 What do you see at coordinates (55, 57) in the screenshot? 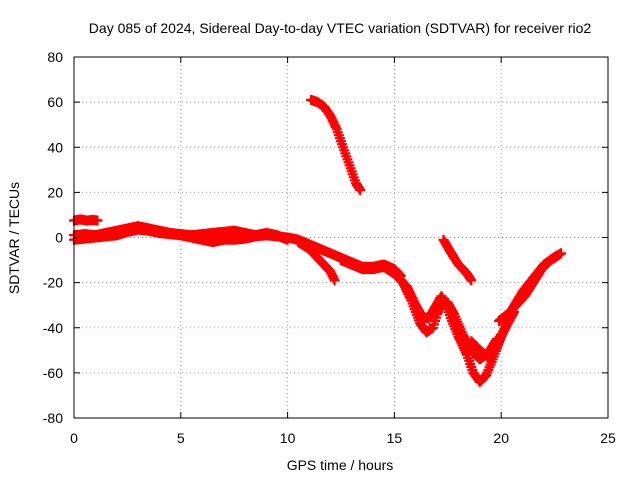
I see `y-tick-label: 80` at bounding box center [55, 57].